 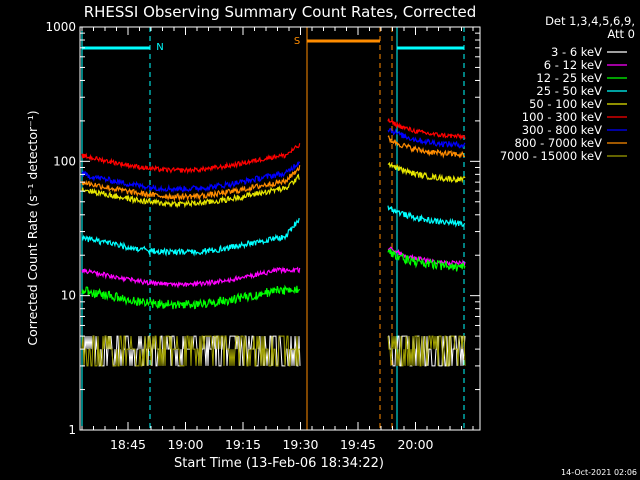 I want to click on x-tick-label: 19:30, so click(x=300, y=444).